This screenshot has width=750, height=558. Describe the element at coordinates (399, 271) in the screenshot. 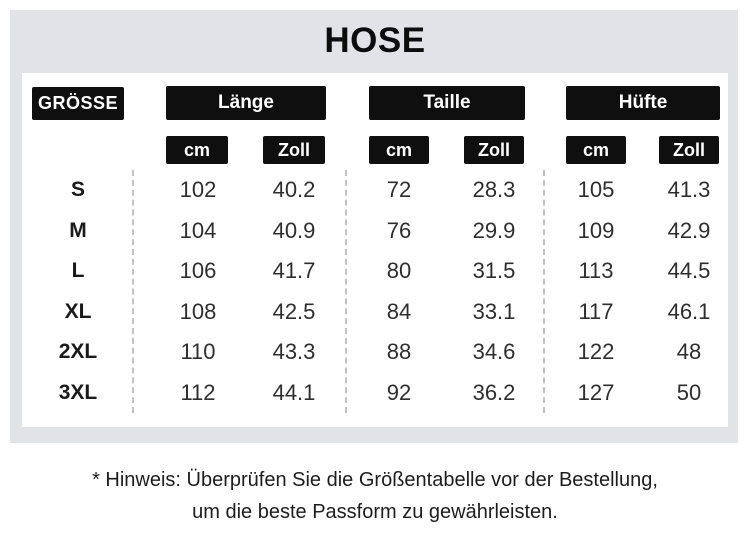

I see `value-taille-cm: 80` at that location.